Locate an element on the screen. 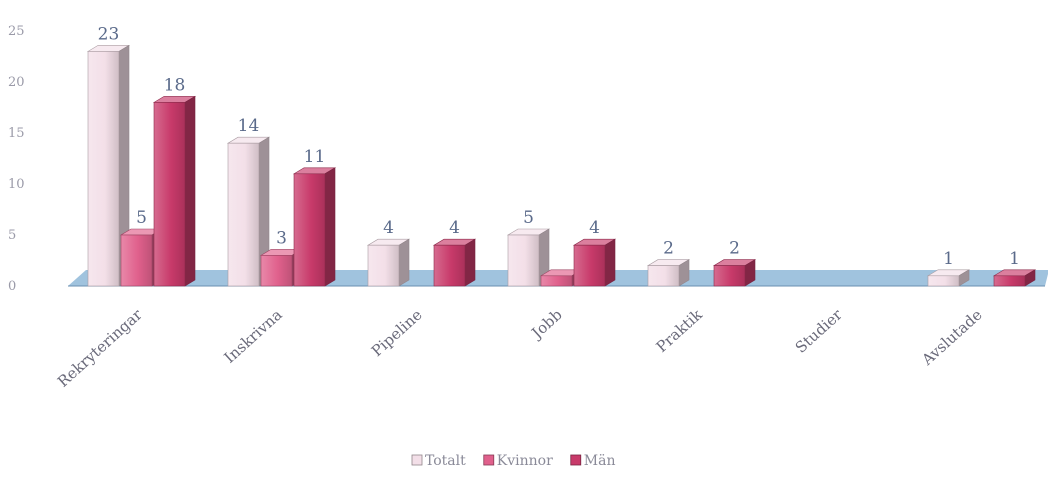 The height and width of the screenshot is (477, 1048). bar-totalt-inskrivna is located at coordinates (248, 211).